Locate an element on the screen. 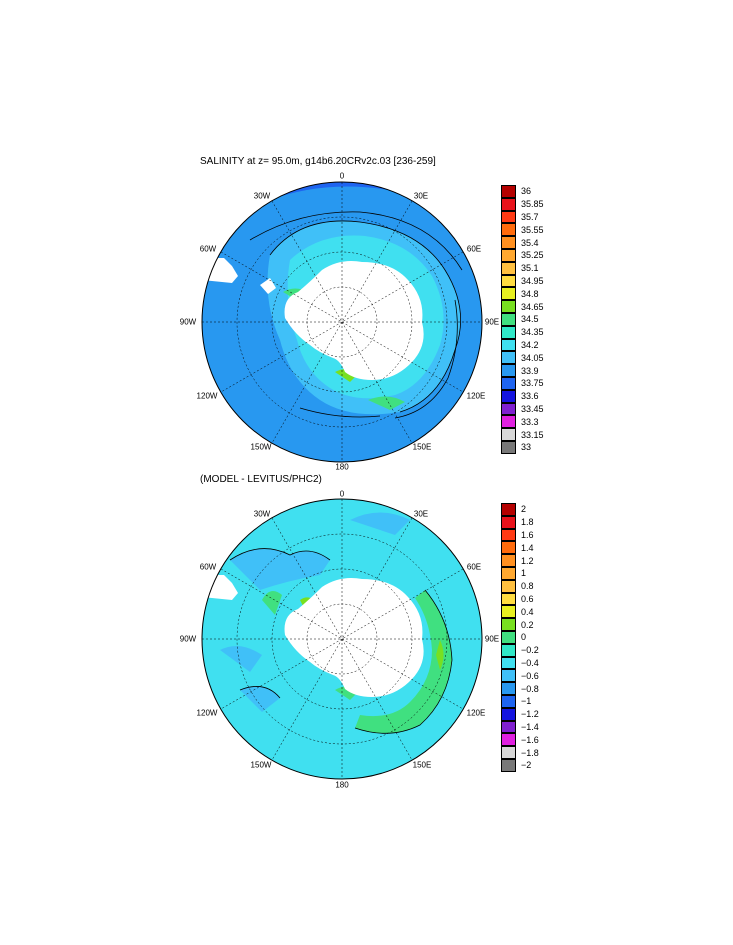 This screenshot has height=945, width=733. colorbar-label: 1.8 is located at coordinates (527, 522).